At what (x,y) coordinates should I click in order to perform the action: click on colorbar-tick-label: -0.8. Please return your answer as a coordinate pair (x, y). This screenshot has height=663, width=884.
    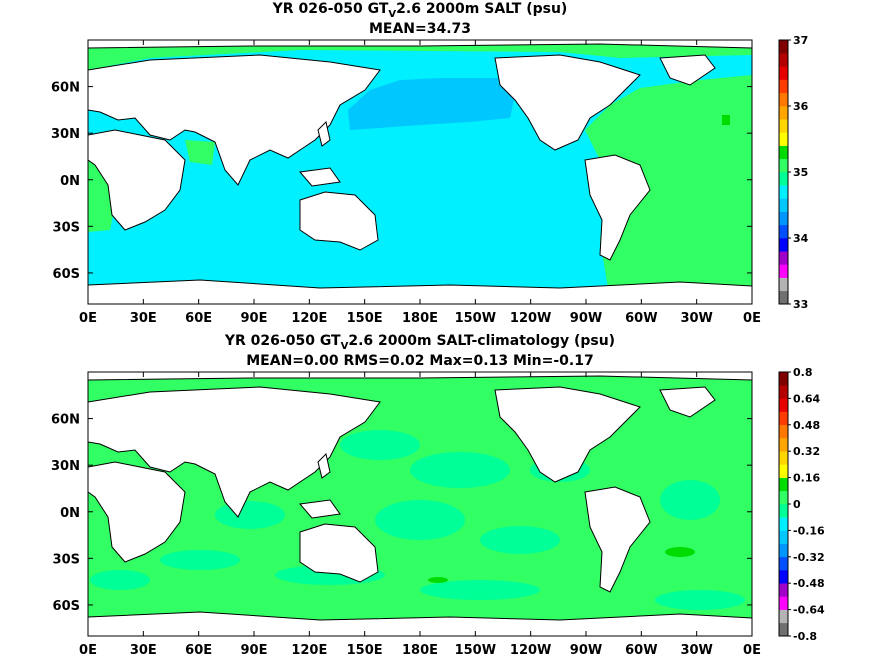
    Looking at the image, I should click on (805, 636).